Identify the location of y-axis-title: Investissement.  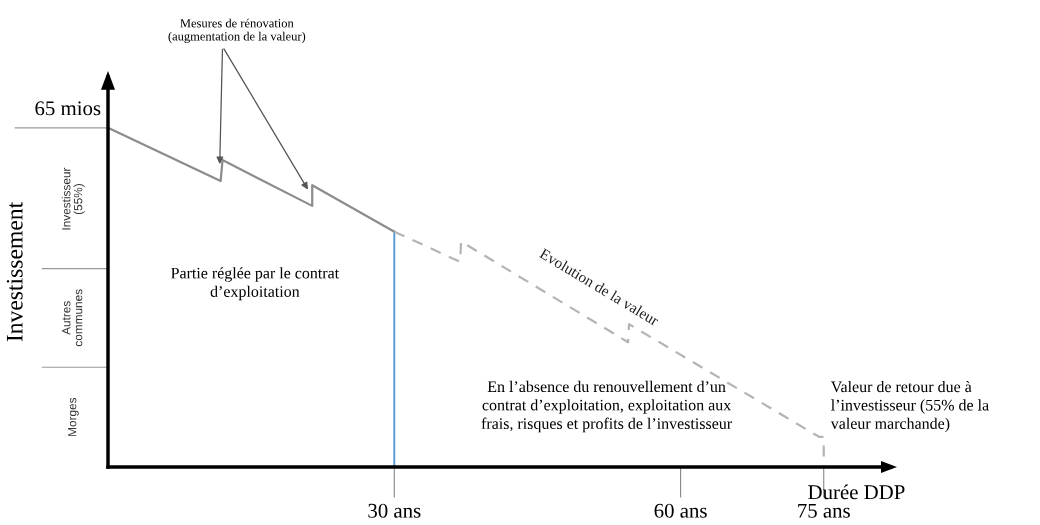
(14, 271).